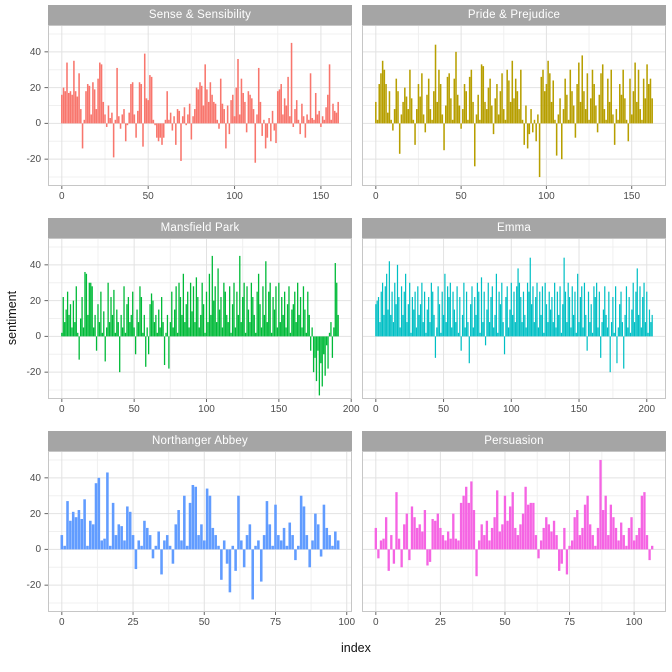  I want to click on facet-northanger-abbey: Northanger Abbey, so click(200, 525).